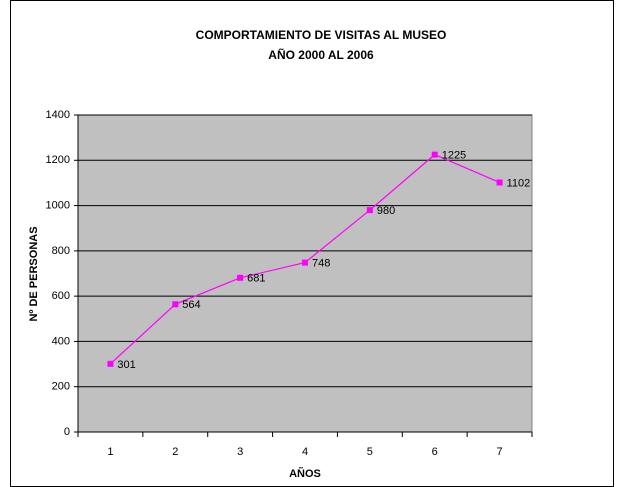  Describe the element at coordinates (175, 452) in the screenshot. I see `x-tick-label: 2` at that location.